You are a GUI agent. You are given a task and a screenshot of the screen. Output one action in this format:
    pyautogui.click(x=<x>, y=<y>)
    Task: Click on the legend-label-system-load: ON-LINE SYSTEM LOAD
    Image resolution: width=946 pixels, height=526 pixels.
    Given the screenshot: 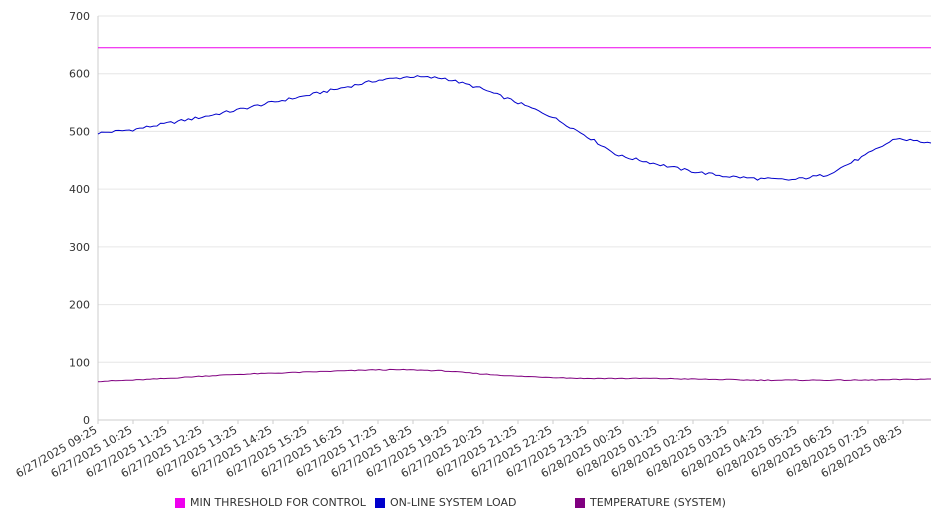 What is the action you would take?
    pyautogui.click(x=453, y=502)
    